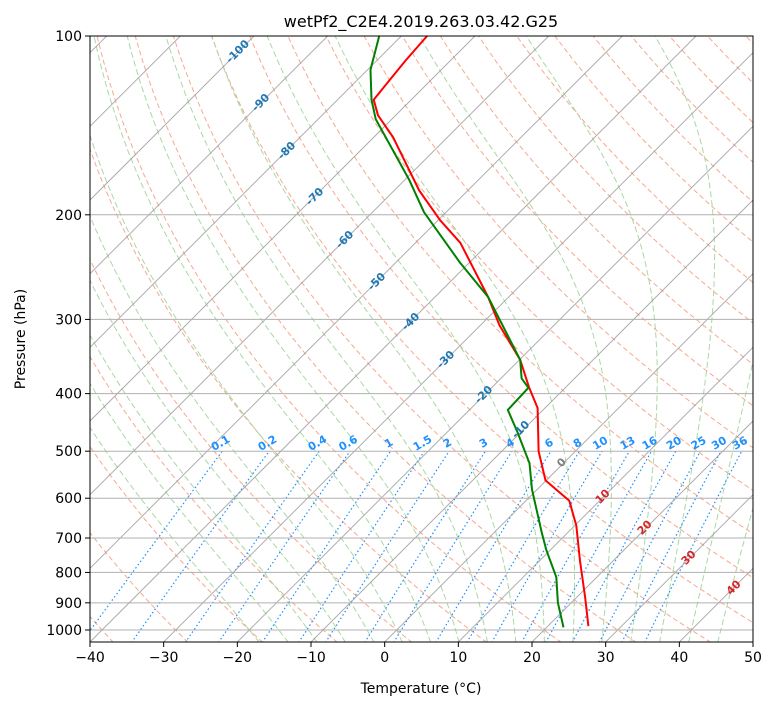 Image resolution: width=775 pixels, height=708 pixels. I want to click on x-tick-label: 0, so click(384, 658).